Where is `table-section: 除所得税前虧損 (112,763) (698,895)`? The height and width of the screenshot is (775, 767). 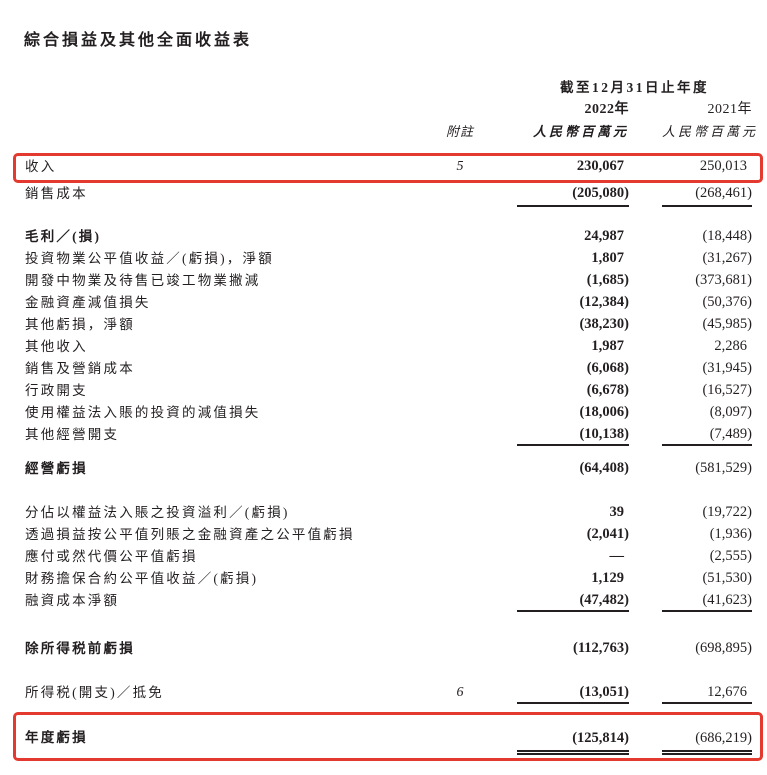 table-section: 除所得税前虧損 (112,763) (698,895) is located at coordinates (383, 649).